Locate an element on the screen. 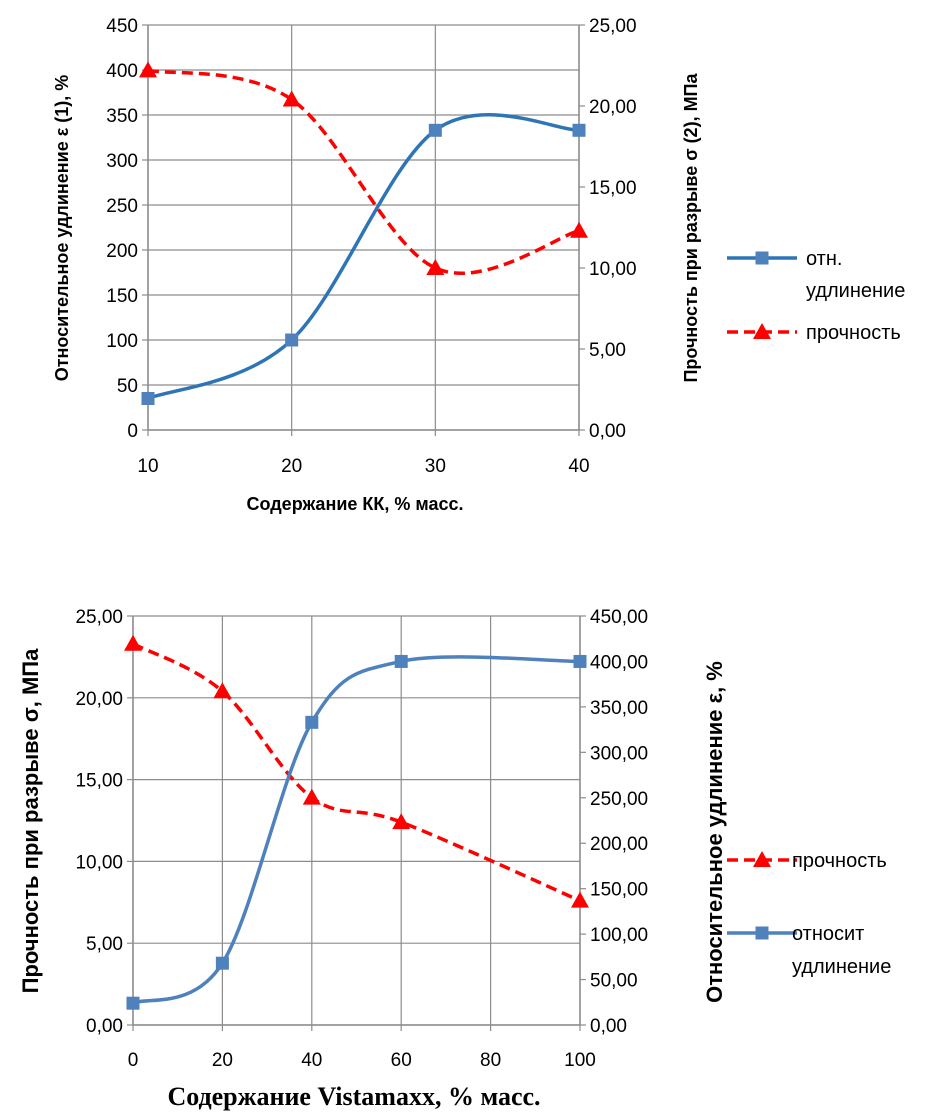  left-tick-label: 20,00 is located at coordinates (99, 699).